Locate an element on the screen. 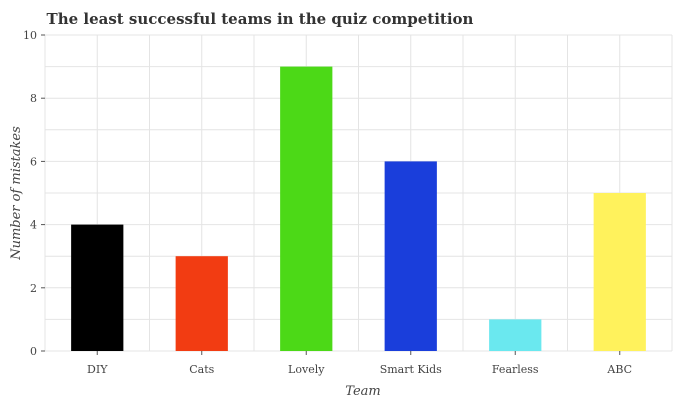  y-axis-title: Number of mistakes is located at coordinates (16, 193).